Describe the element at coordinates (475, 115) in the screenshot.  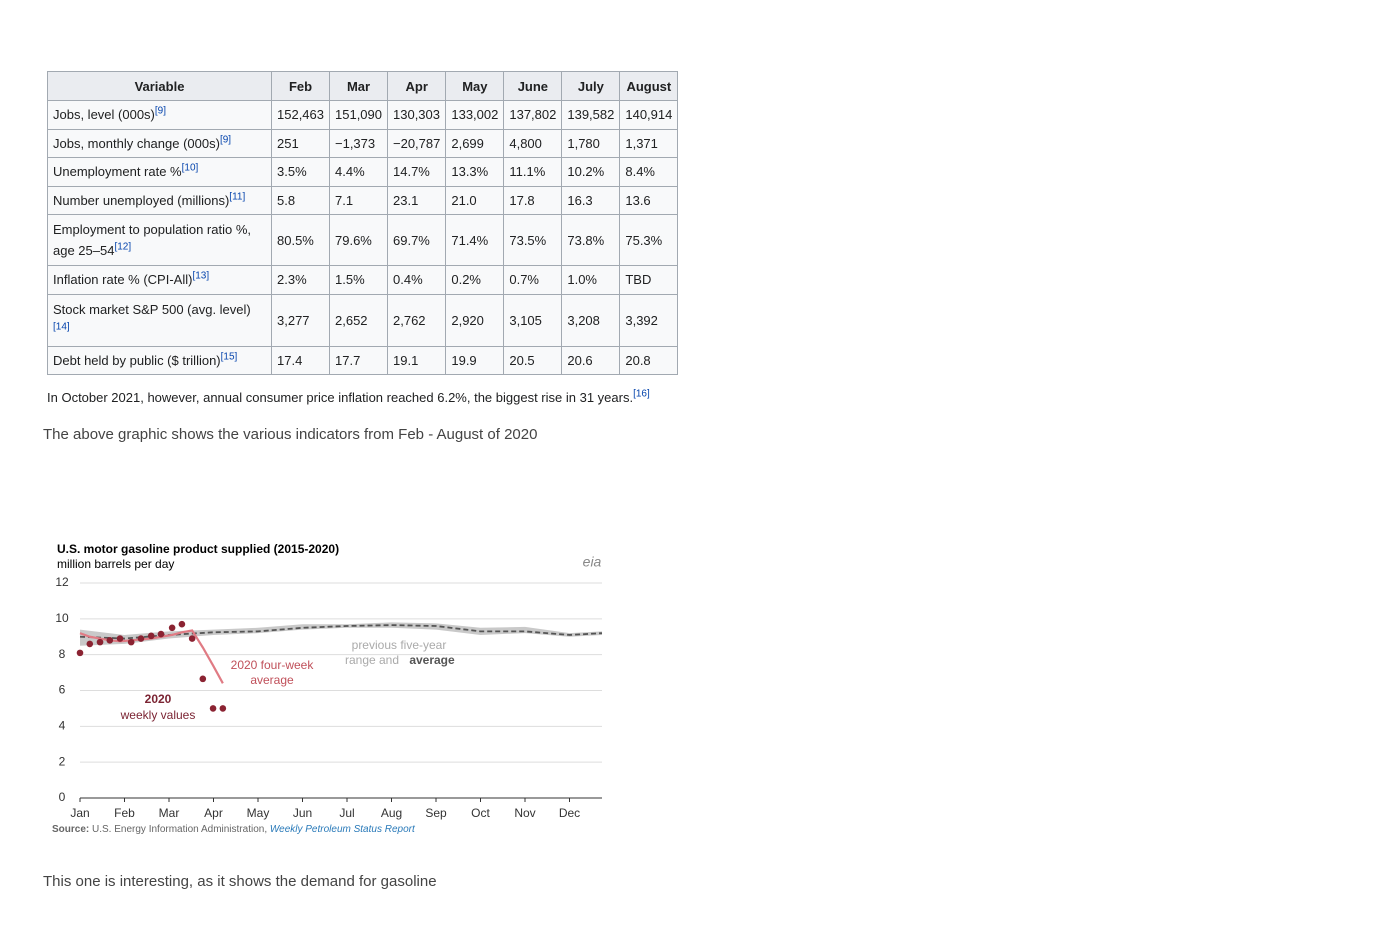
I see `table-cell: 133,002` at that location.